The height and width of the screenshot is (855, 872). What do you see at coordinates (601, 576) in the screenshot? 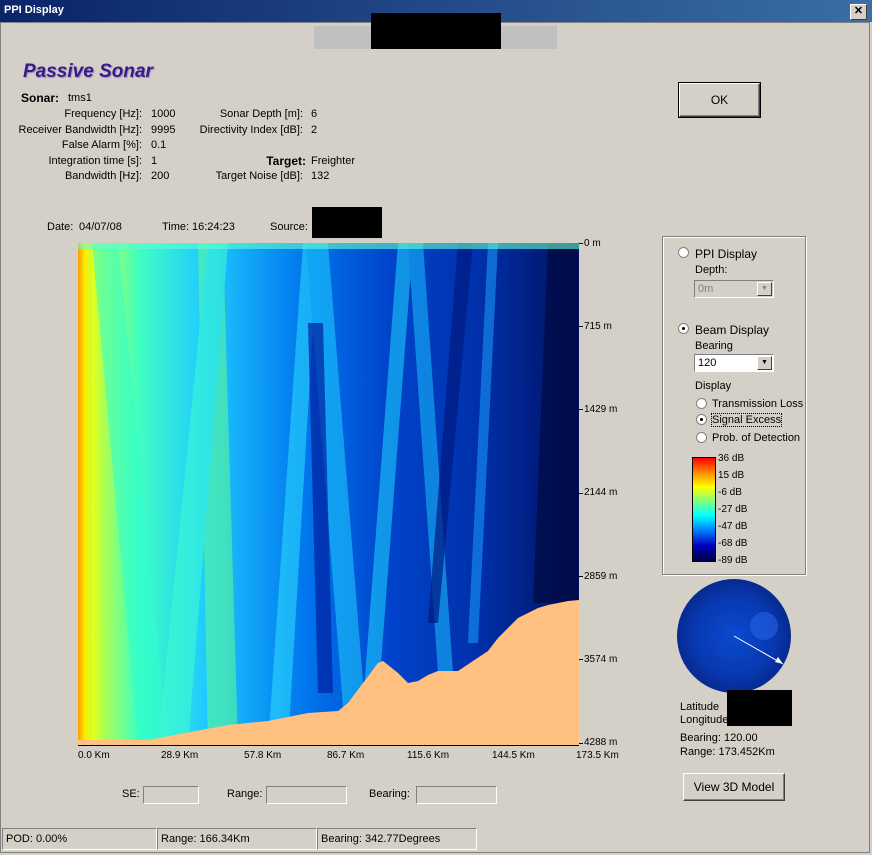
I see `y-tick: 2859 m` at bounding box center [601, 576].